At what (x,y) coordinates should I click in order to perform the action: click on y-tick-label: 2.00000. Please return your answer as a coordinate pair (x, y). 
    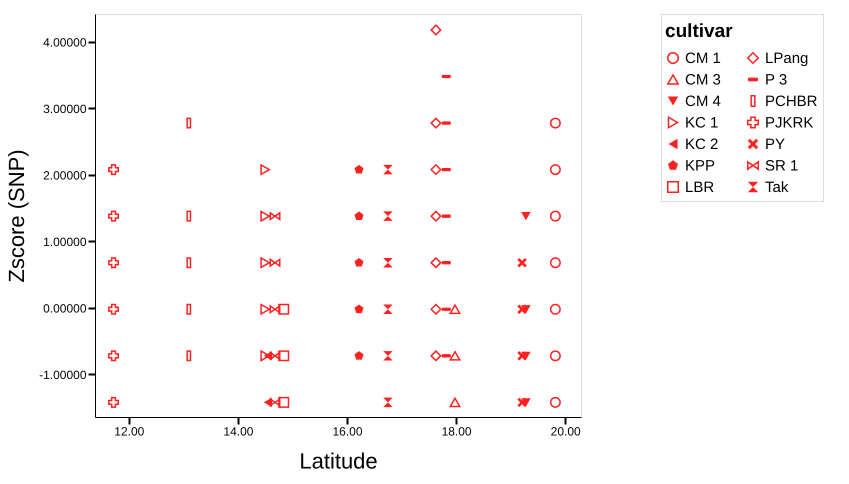
    Looking at the image, I should click on (65, 175).